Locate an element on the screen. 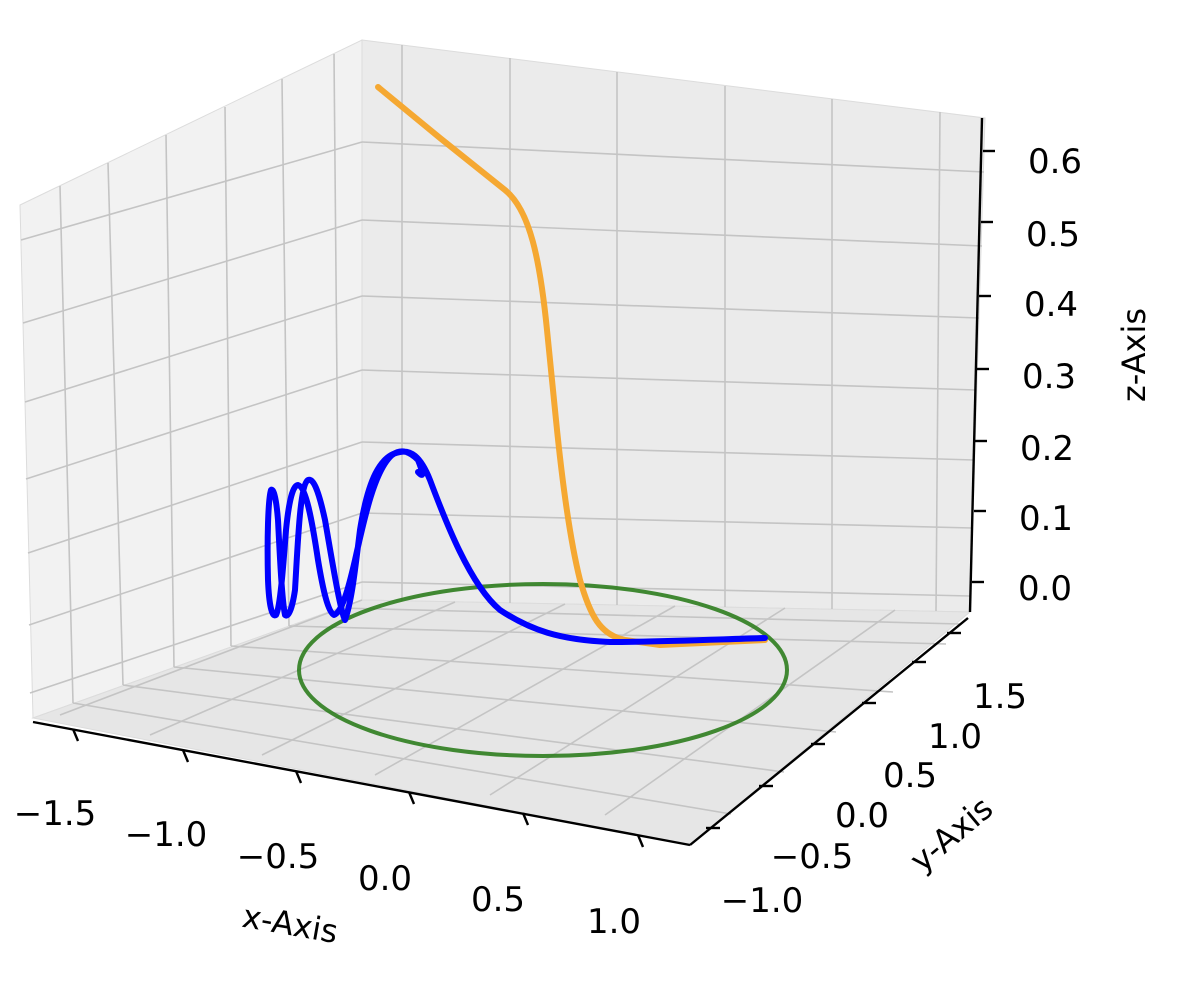 This screenshot has height=986, width=1178. z-tick-label: 0.0 is located at coordinates (1045, 589).